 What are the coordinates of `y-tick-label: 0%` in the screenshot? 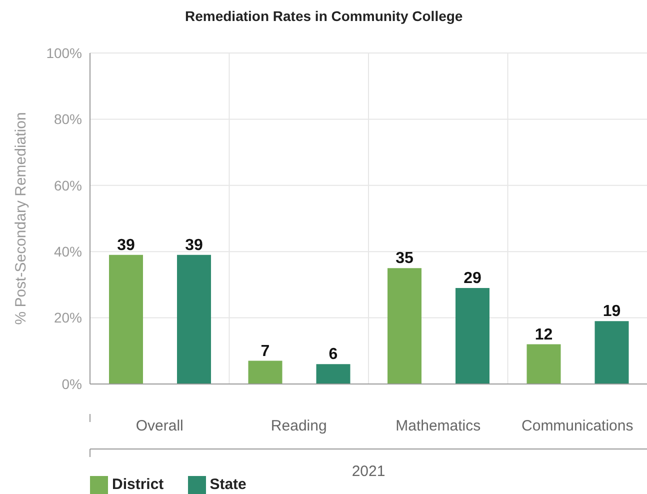 It's located at (72, 384).